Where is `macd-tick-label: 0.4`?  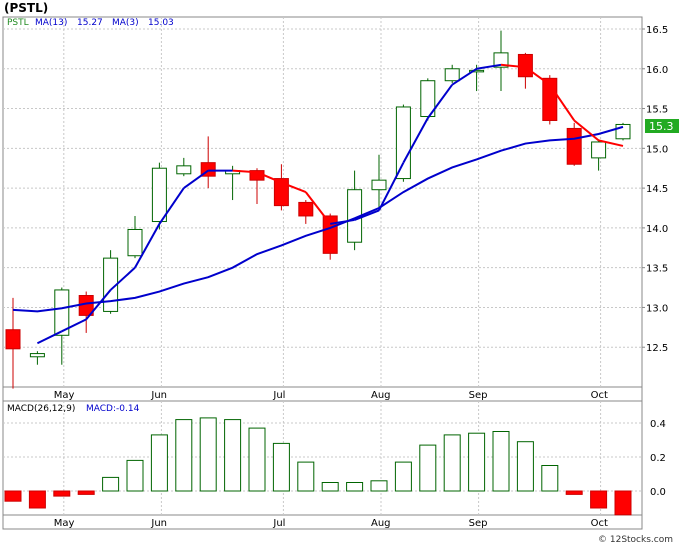
macd-tick-label: 0.4 is located at coordinates (658, 424).